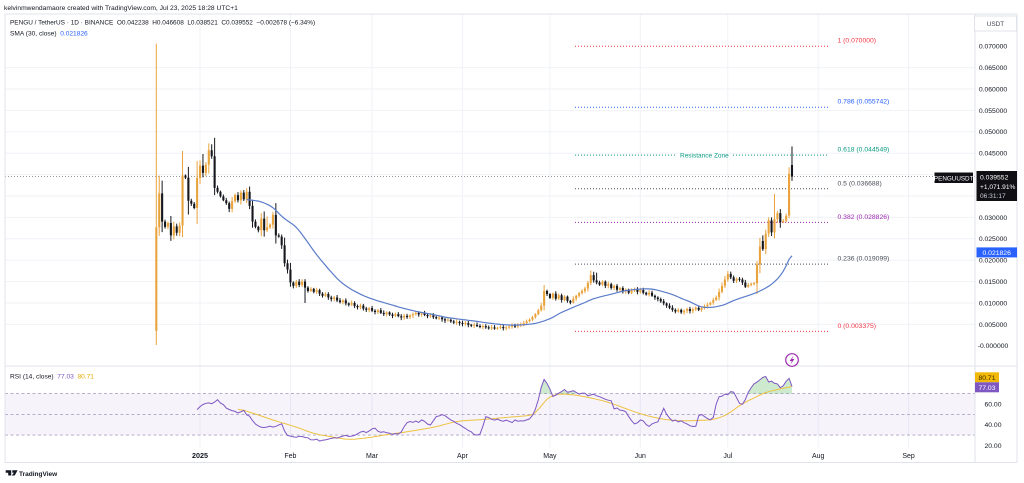 The width and height of the screenshot is (1024, 483). Describe the element at coordinates (727, 456) in the screenshot. I see `svg-text: Jul` at that location.